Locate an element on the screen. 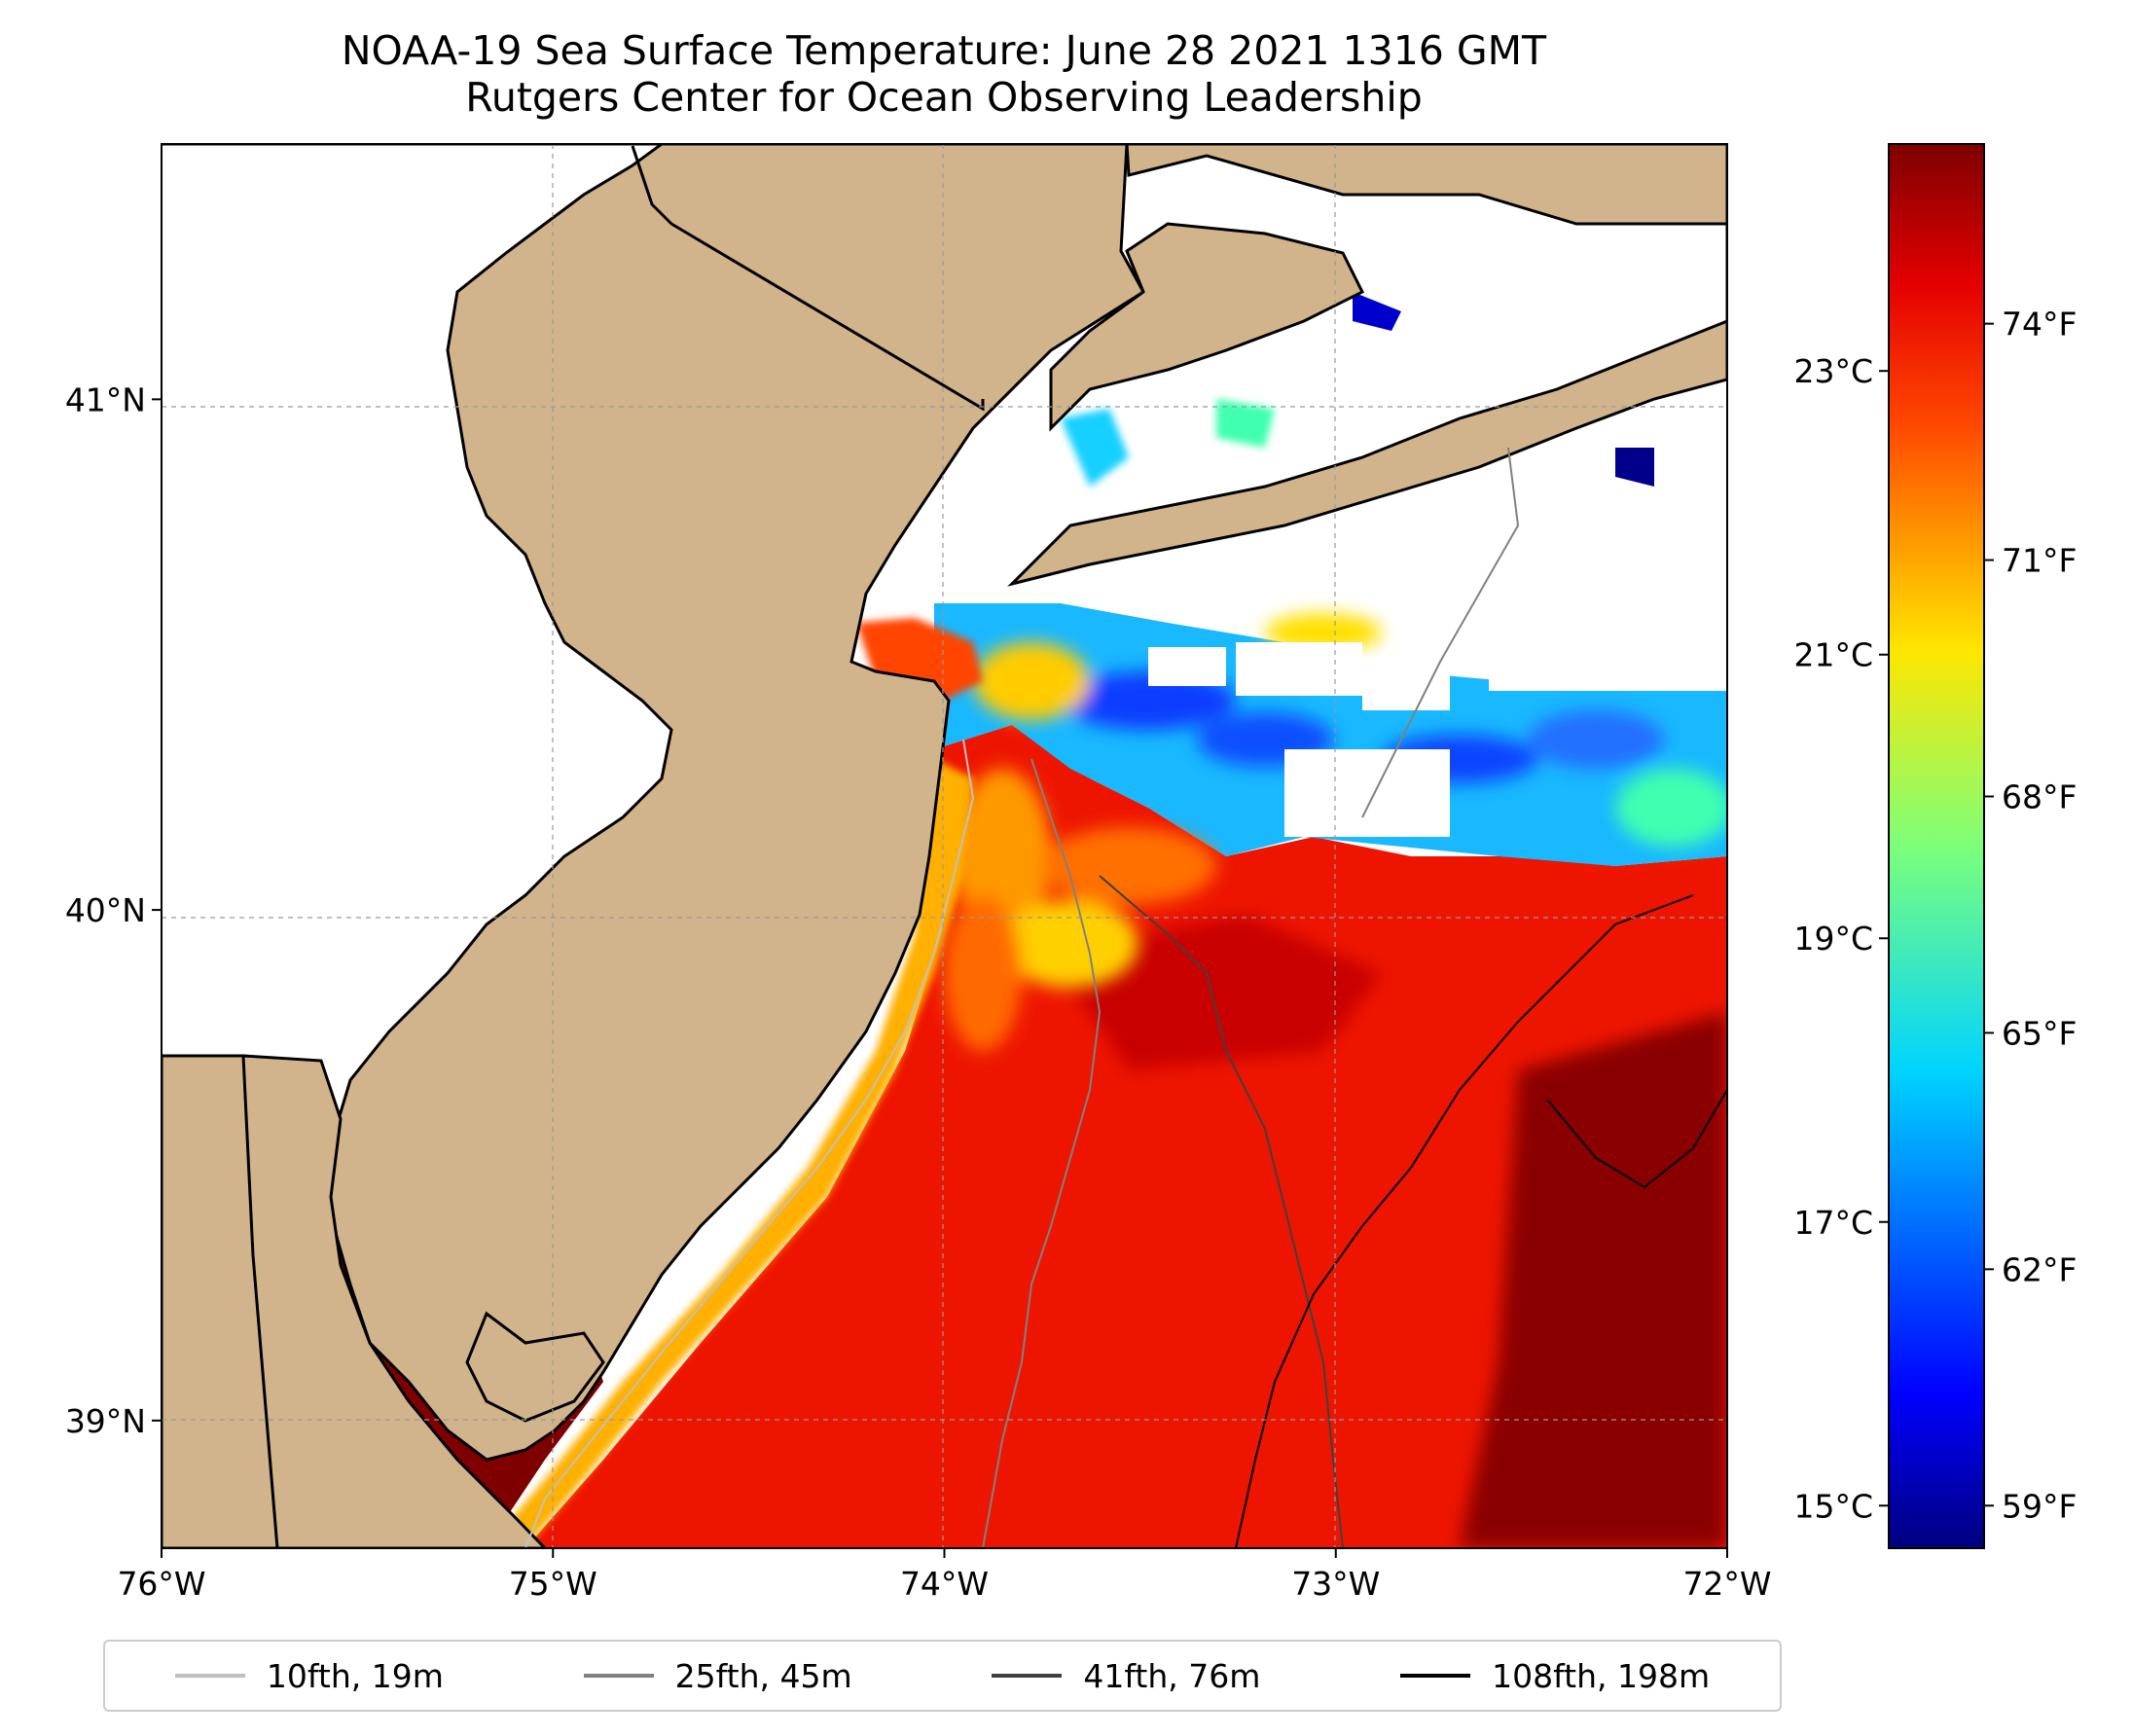 The height and width of the screenshot is (1736, 2132). legend-item-41fth: 41fth, 76m is located at coordinates (1126, 1676).